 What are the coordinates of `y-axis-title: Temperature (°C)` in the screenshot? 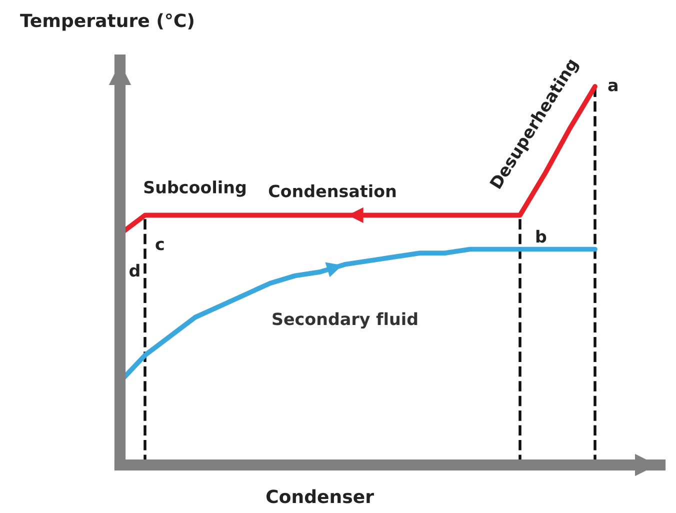 It's located at (107, 22).